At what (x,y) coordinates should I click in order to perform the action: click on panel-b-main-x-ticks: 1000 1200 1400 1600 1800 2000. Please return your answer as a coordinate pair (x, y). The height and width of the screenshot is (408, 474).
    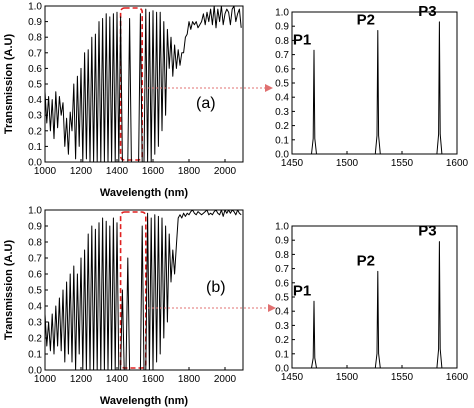
    Looking at the image, I should click on (135, 376).